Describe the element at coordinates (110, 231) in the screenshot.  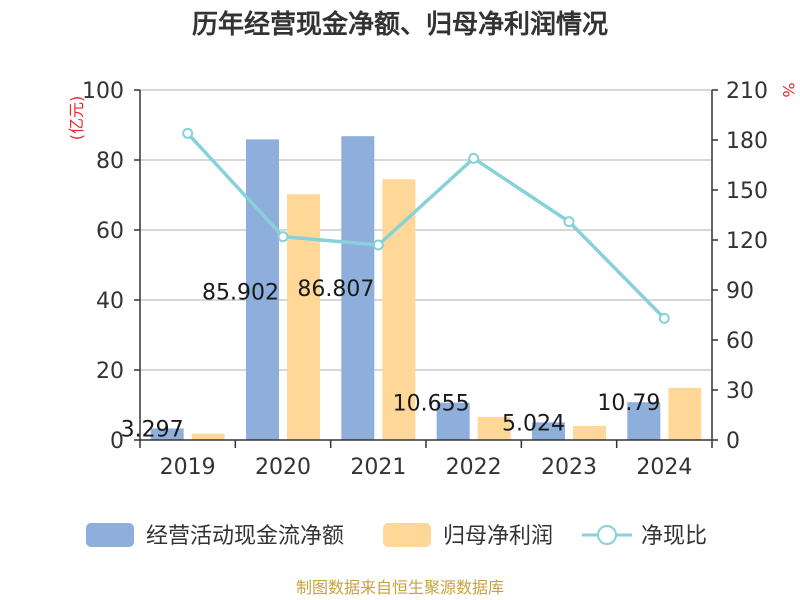
I see `left-axis-tick-label: 60` at that location.